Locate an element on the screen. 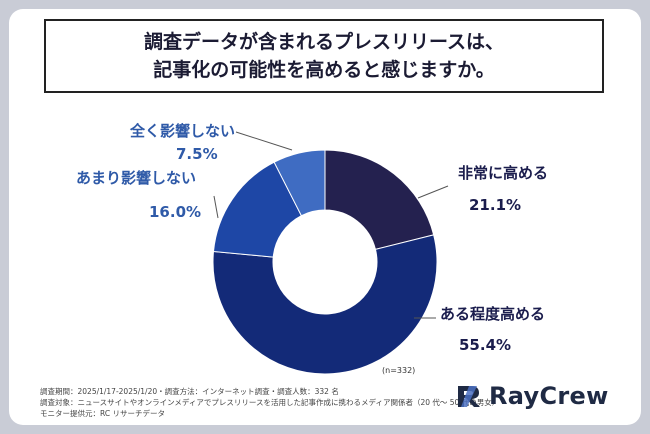 The height and width of the screenshot is (434, 650). label-little-effect: あまり影響しない is located at coordinates (136, 178).